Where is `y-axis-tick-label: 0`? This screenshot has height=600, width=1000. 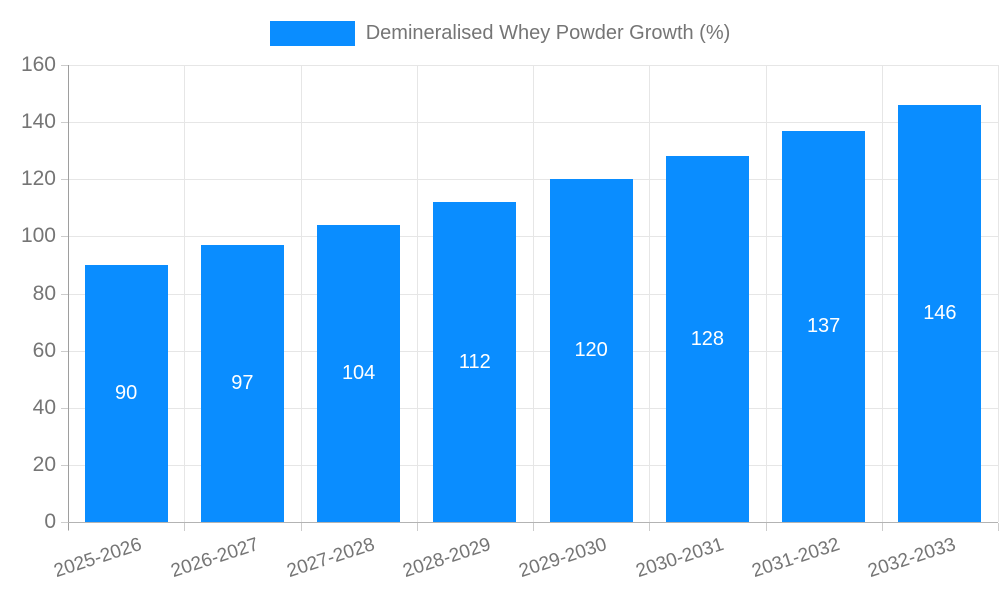 y-axis-tick-label: 0 is located at coordinates (50, 521).